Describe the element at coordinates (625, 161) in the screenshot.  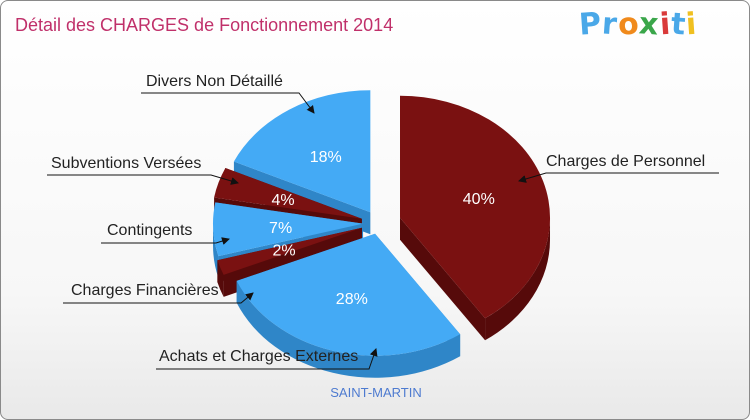
I see `pie-category-label: Charges de Personnel` at that location.